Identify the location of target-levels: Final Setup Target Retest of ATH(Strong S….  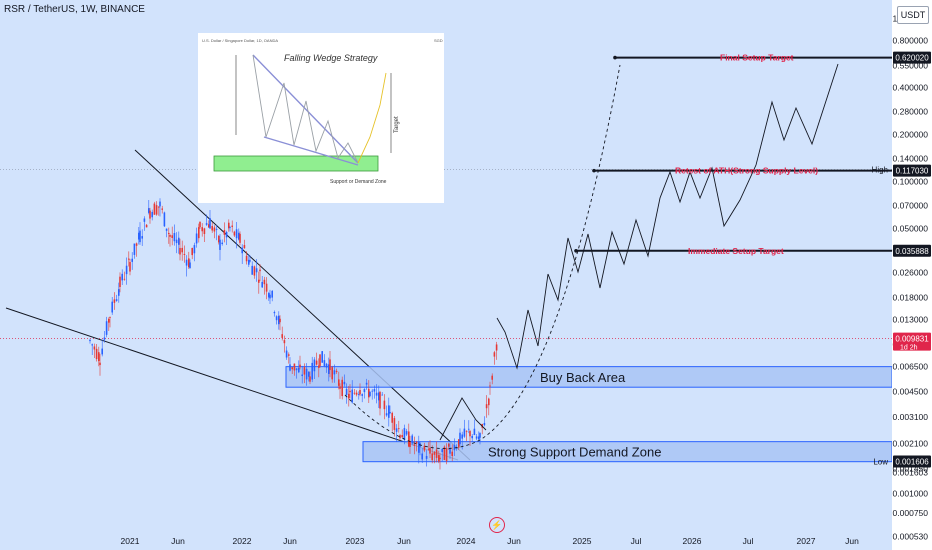
(733, 154).